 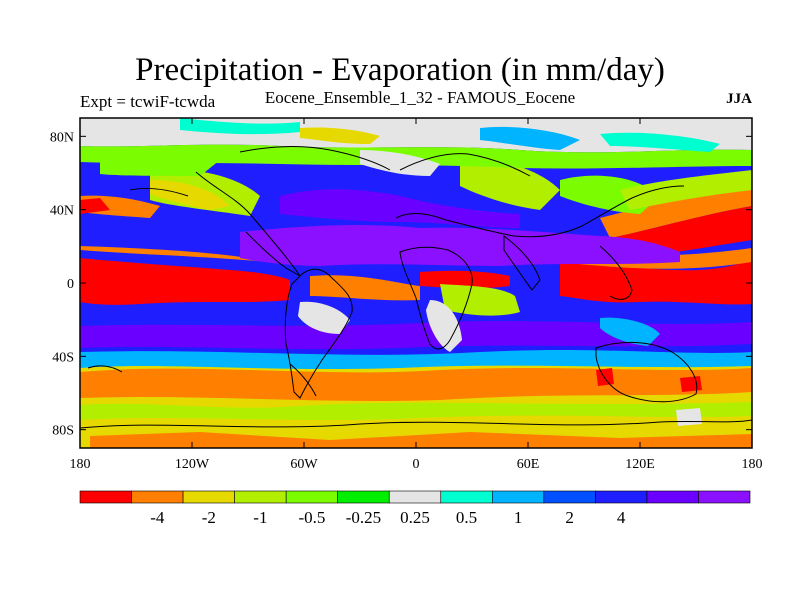 I want to click on colorbar-label: 0.5, so click(x=466, y=517).